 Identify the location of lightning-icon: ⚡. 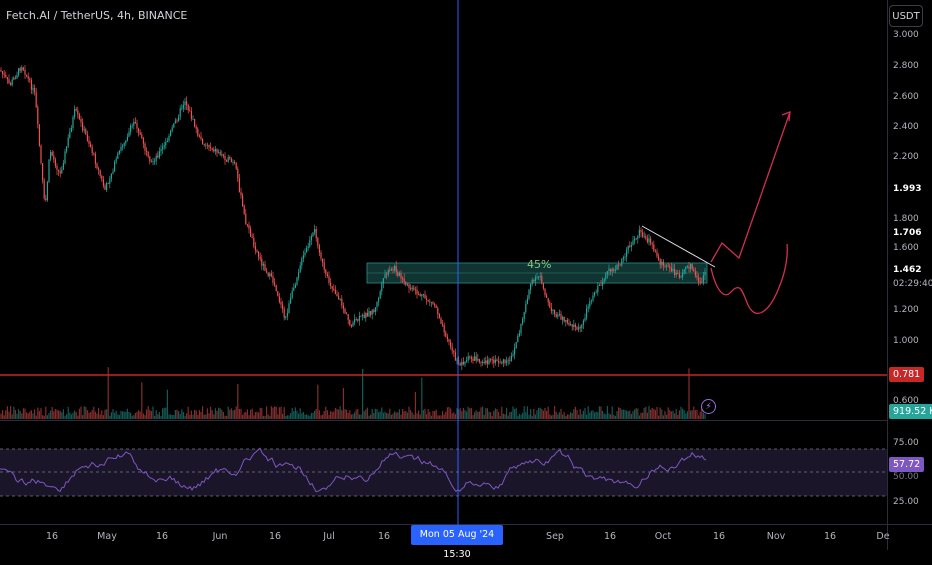
(708, 406).